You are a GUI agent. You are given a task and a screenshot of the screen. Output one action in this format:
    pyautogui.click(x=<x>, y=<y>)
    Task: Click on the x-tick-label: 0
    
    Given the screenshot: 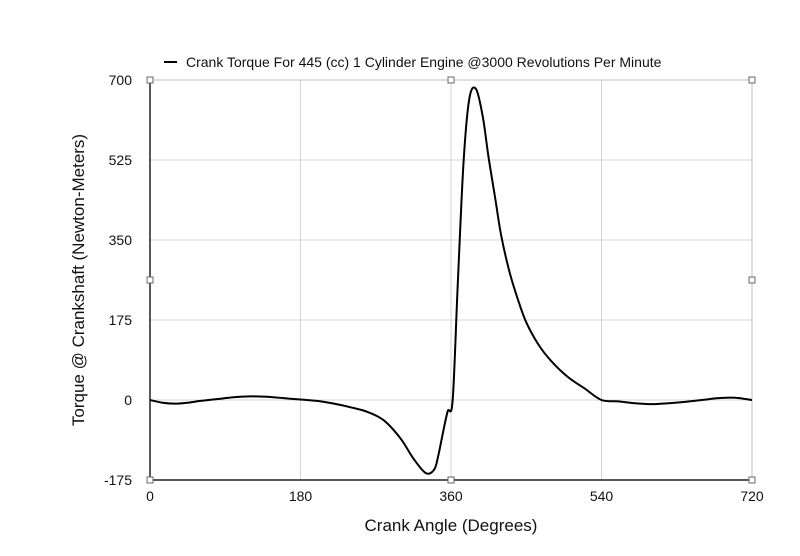 What is the action you would take?
    pyautogui.click(x=150, y=496)
    